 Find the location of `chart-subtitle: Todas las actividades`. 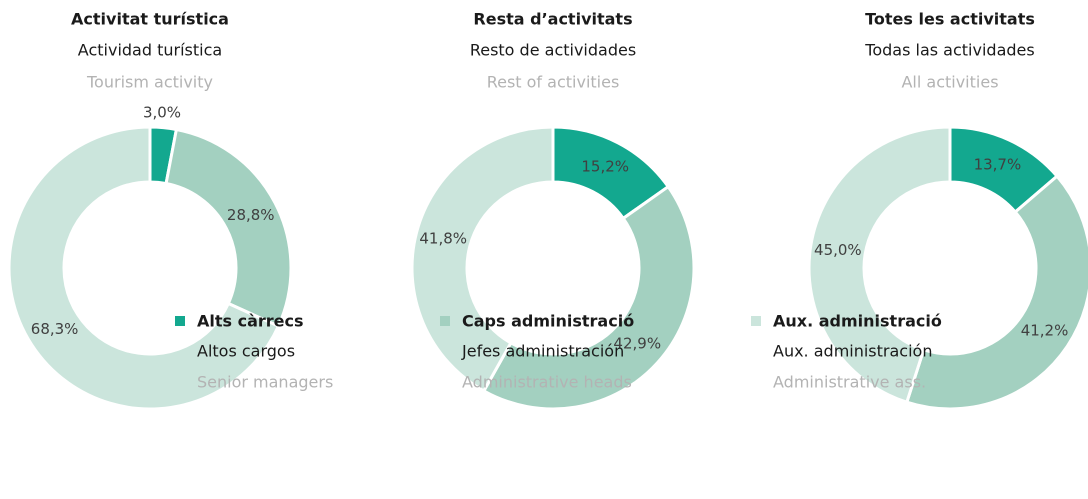

chart-subtitle: Todas las actividades is located at coordinates (949, 50).